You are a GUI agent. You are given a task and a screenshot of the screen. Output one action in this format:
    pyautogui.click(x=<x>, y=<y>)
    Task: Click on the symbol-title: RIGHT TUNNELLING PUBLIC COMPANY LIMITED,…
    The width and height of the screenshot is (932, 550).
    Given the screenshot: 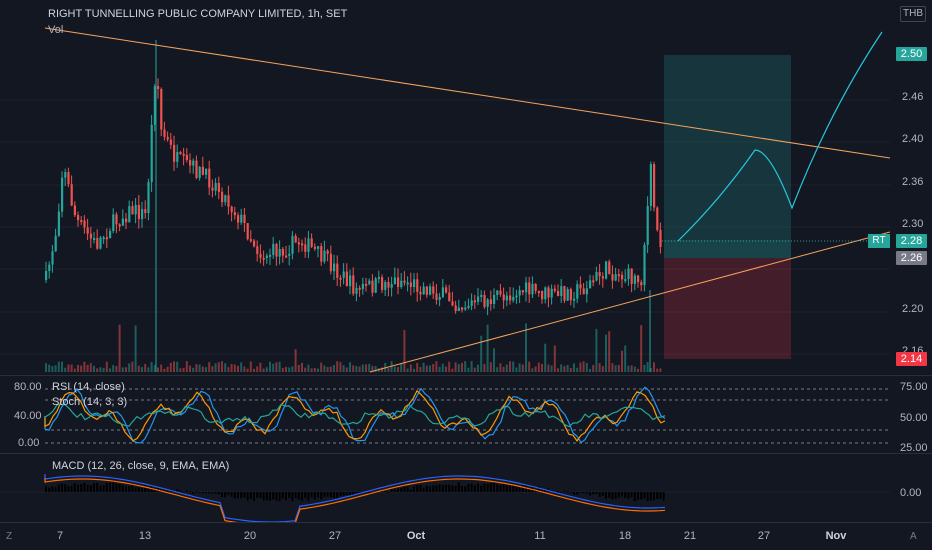 What is the action you would take?
    pyautogui.click(x=198, y=14)
    